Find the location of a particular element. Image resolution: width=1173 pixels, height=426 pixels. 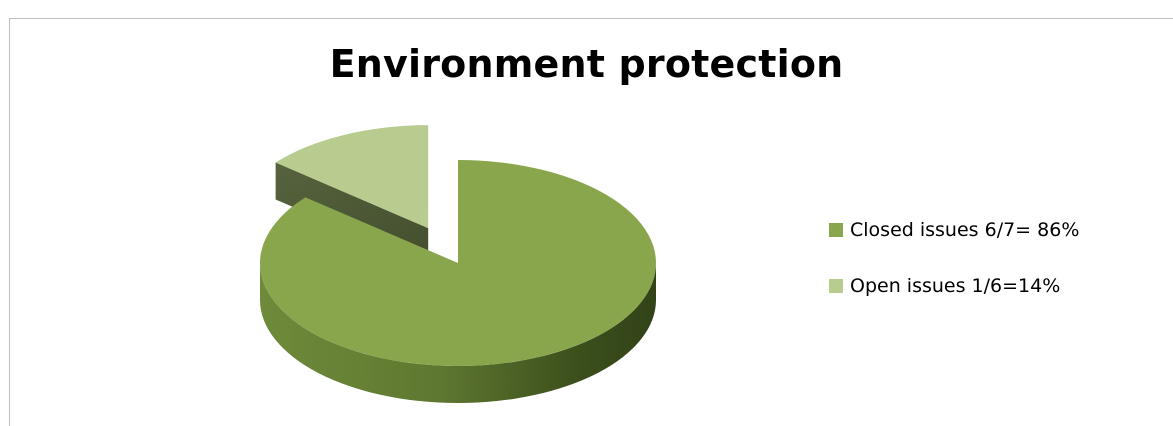

legend-item-open: Open issues 1/6=14% is located at coordinates (954, 286).